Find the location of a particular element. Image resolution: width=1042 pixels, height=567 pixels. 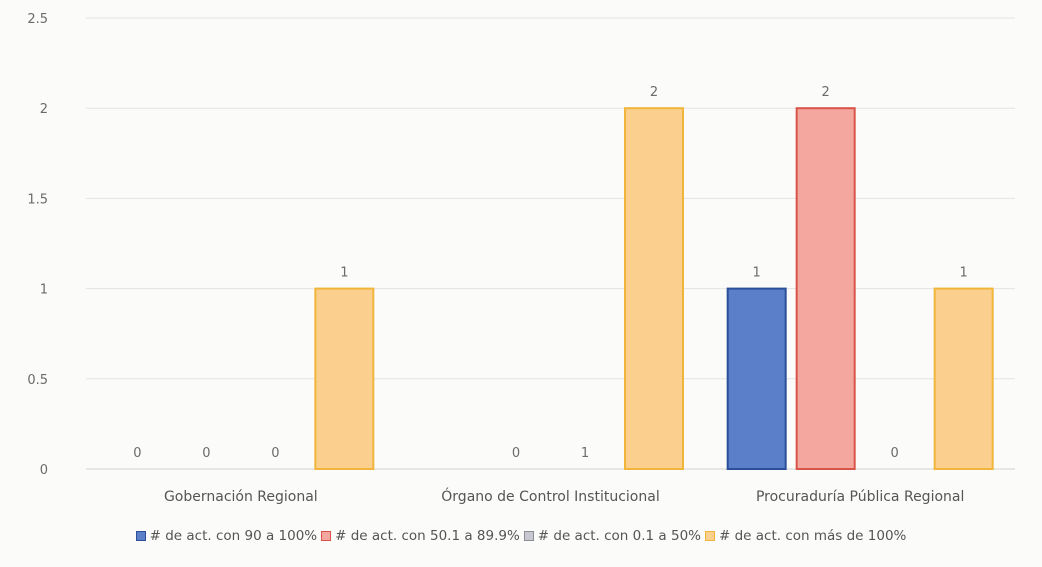

y-axis-ticks: 0 0.5 1 1.5 2 2.5 is located at coordinates (37, 245).